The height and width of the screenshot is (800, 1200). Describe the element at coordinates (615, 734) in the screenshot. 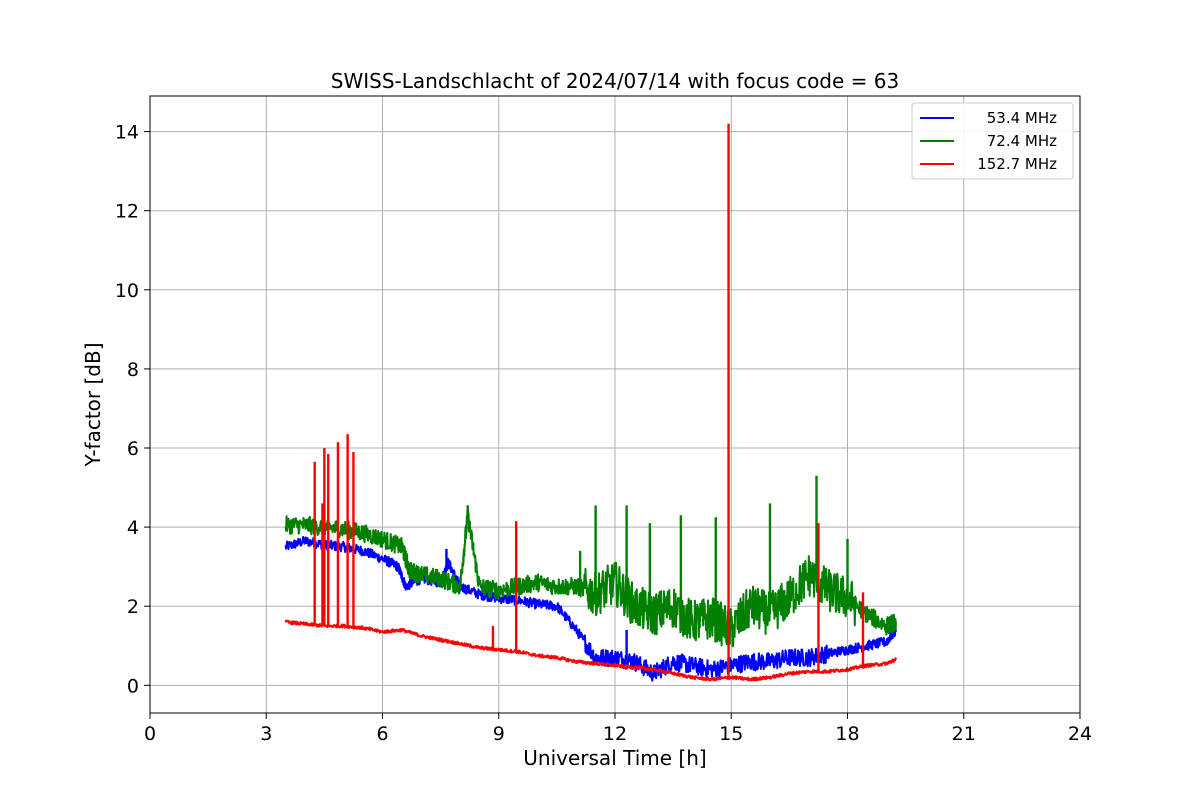

I see `x-tick-label: 12` at that location.